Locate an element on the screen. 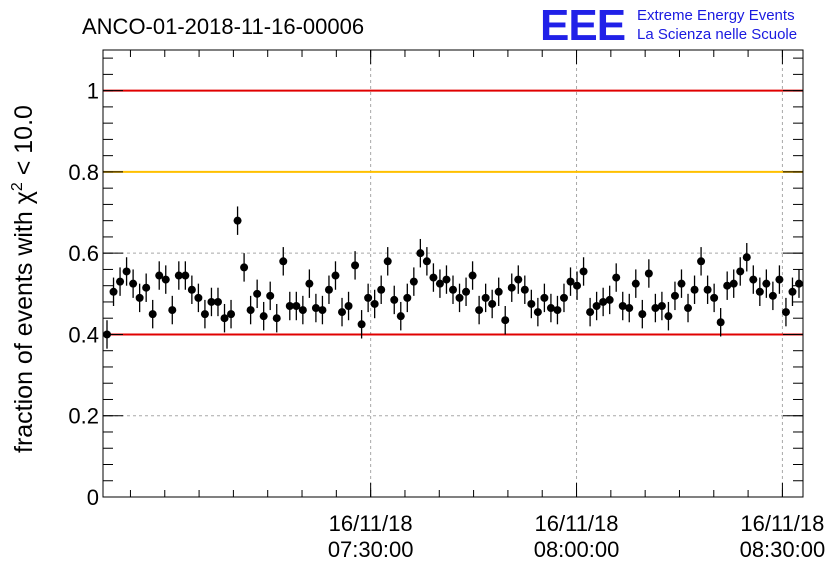  y-axis-label: fraction of events with χ2 < 10.0 is located at coordinates (23, 279).